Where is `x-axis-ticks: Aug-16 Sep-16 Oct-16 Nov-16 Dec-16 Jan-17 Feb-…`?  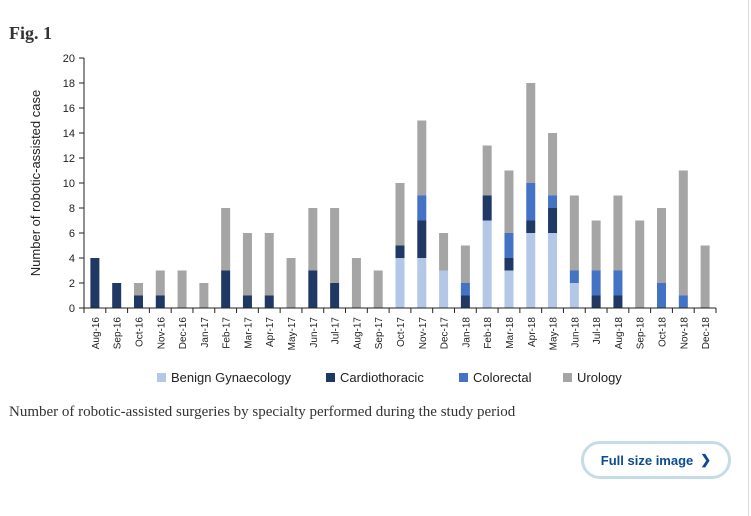
x-axis-ticks: Aug-16 Sep-16 Oct-16 Nov-16 Dec-16 Jan-17 Feb-… is located at coordinates (400, 329).